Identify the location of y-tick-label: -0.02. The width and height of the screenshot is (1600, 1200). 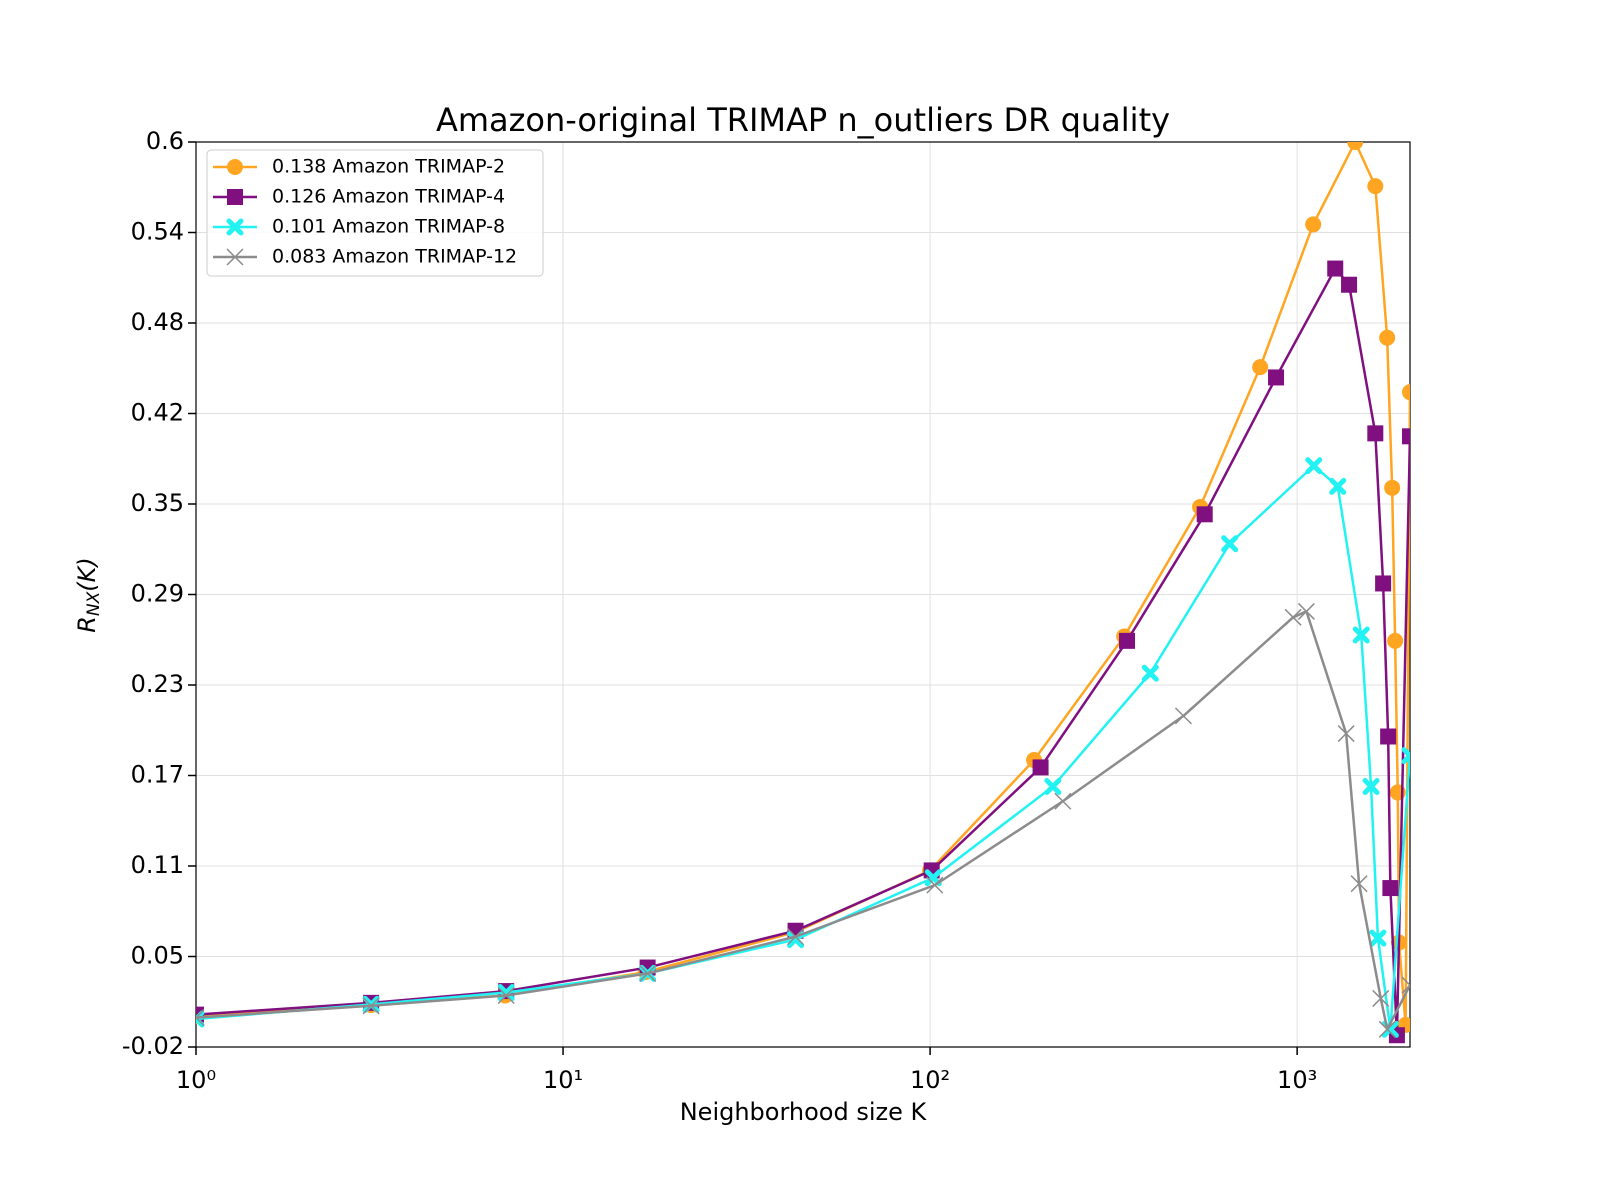
(153, 1046).